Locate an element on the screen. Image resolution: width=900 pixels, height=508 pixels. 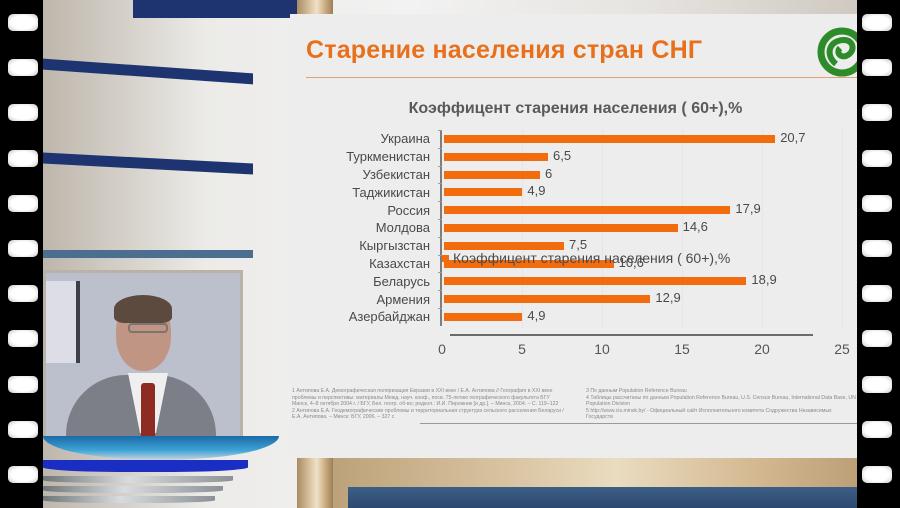
title-divider is located at coordinates (581, 77).